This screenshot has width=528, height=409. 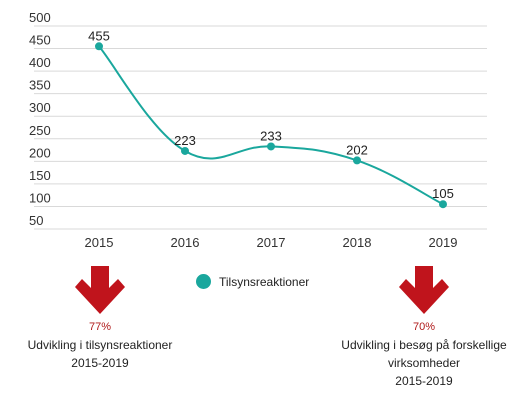 I want to click on x-axis-ticks: 2015 2016 2017 2018 2019, so click(x=271, y=242).